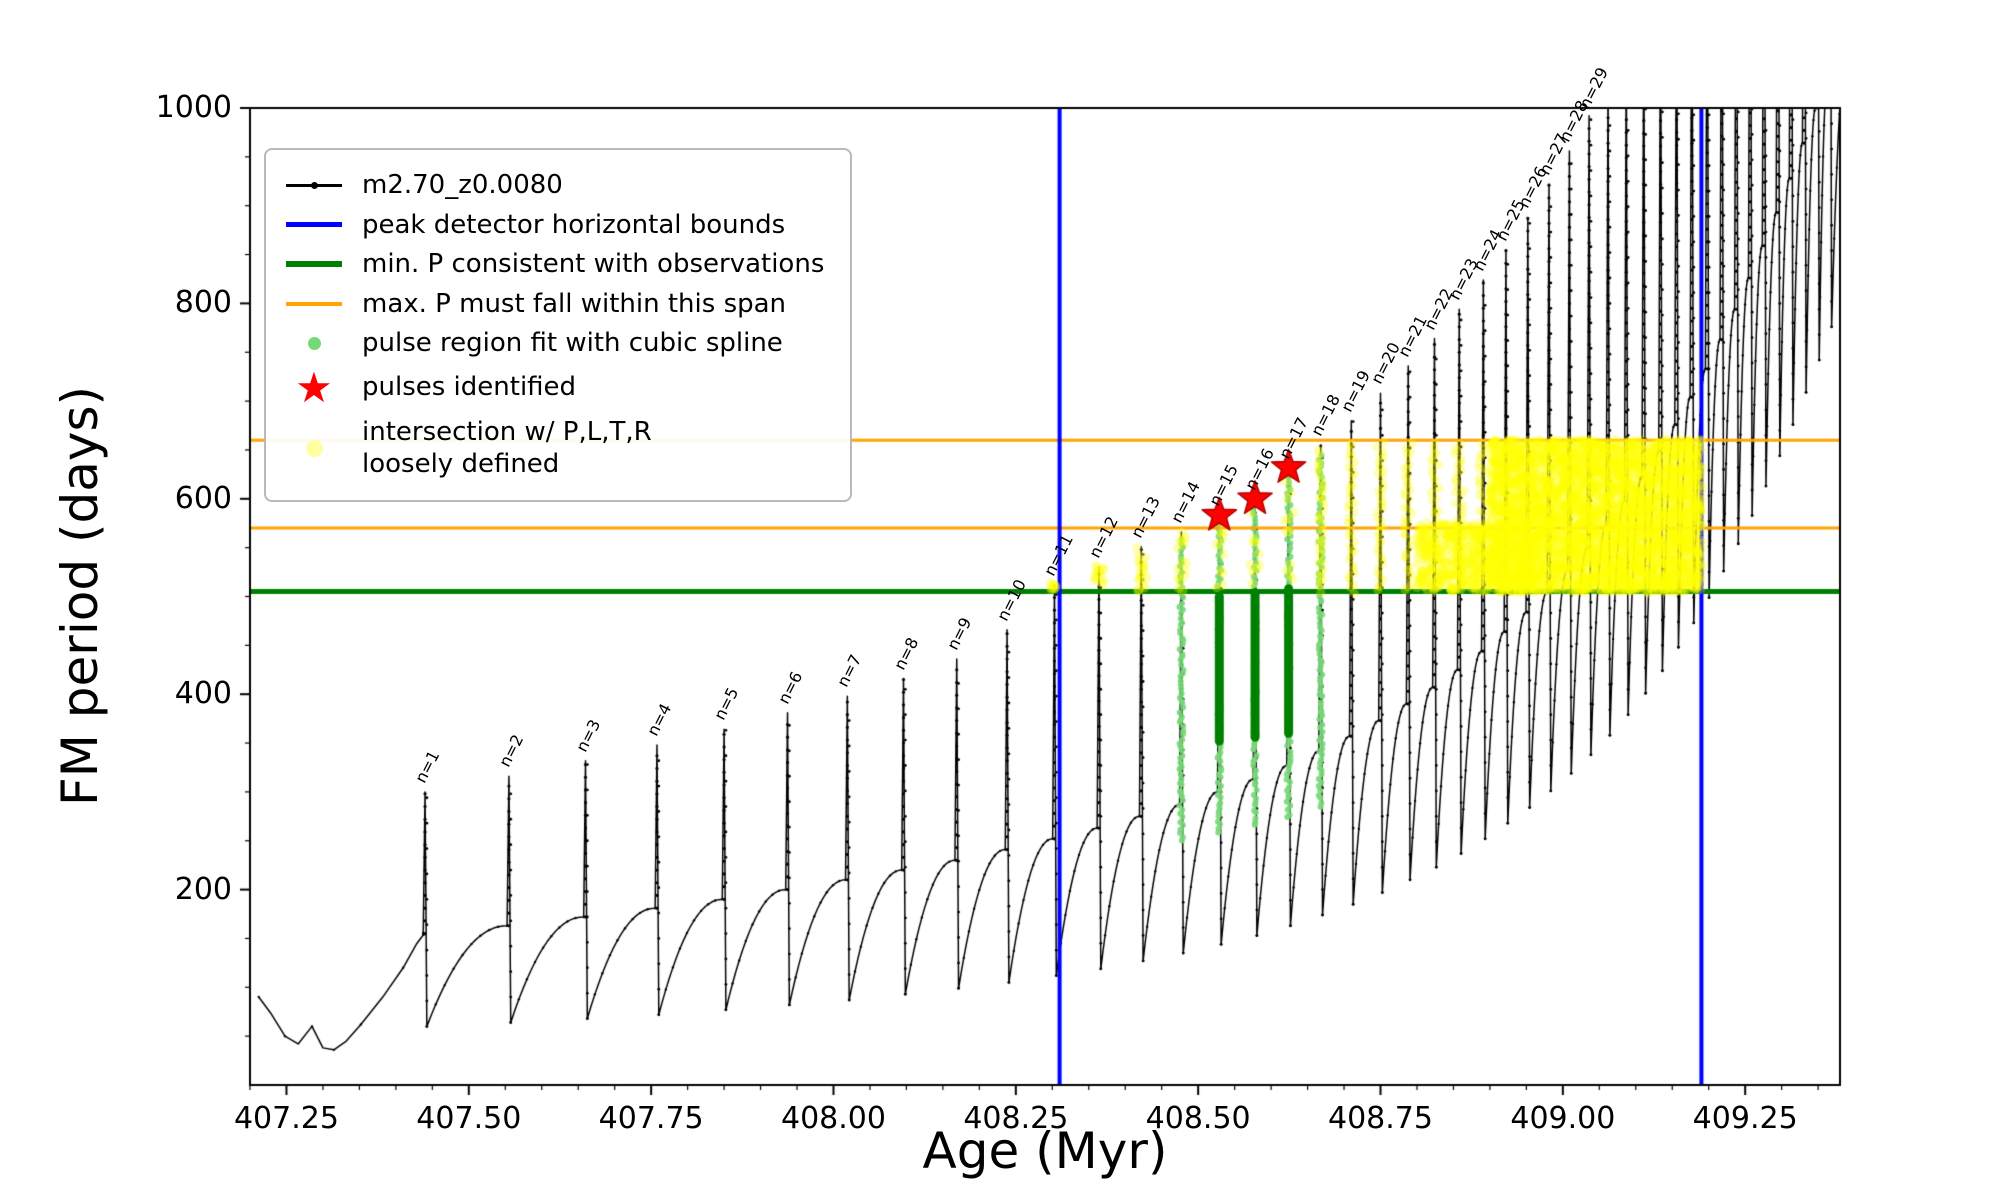  I want to click on legend-item-intersection: intersection w/ P,L,T,R loosely defined, so click(553, 448).